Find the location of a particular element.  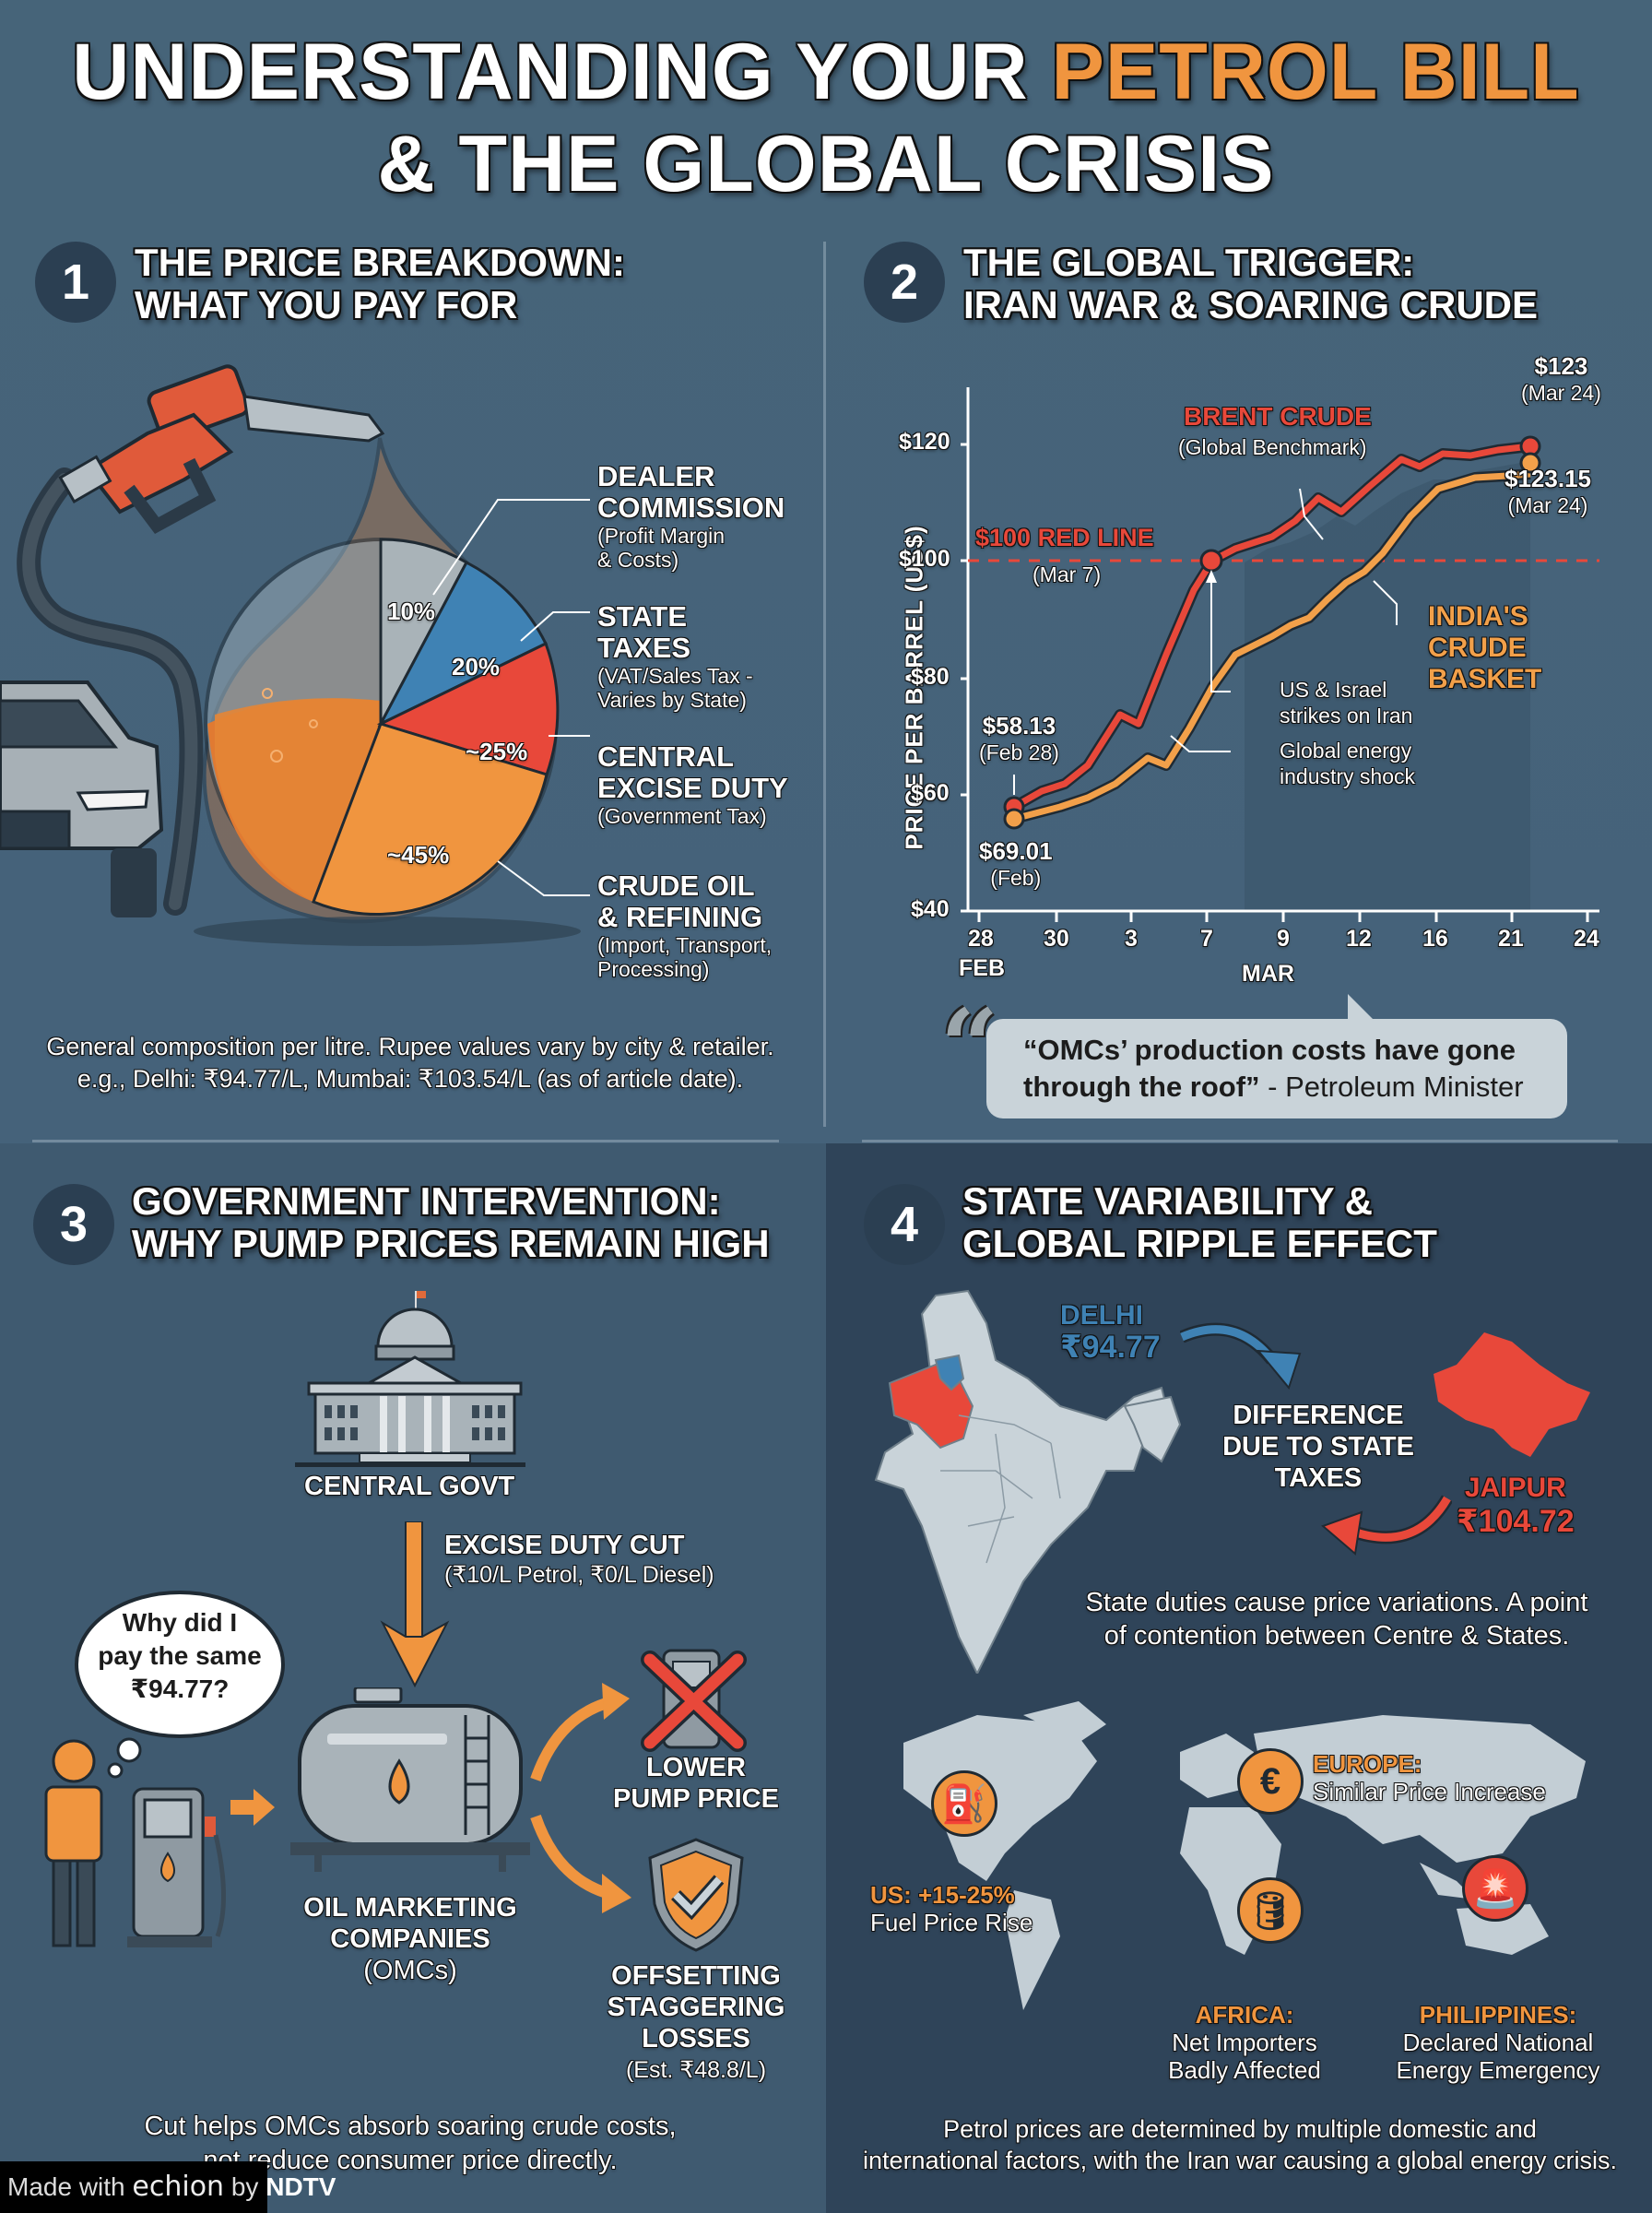

omc-line: OIL MARKETING is located at coordinates (410, 1908).